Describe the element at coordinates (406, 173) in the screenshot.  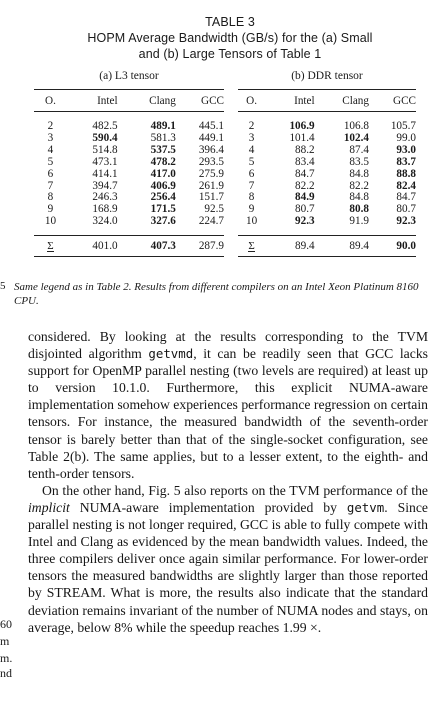
I see `value-cell: 88.8` at that location.